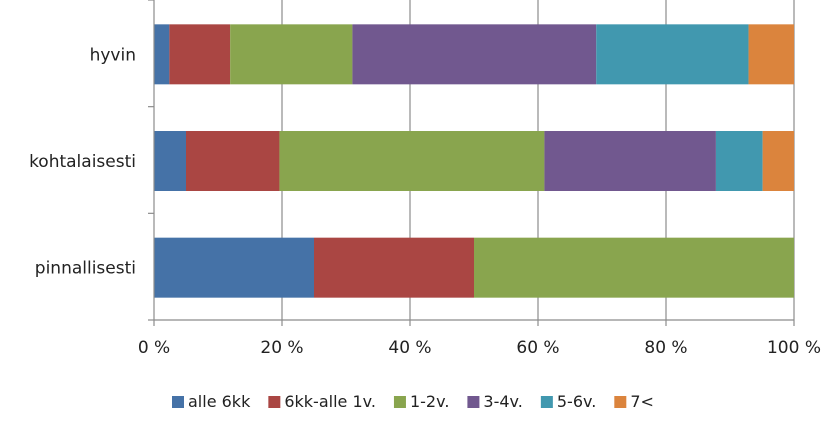 The height and width of the screenshot is (421, 826). Describe the element at coordinates (794, 348) in the screenshot. I see `x-tick-label: 100 %` at that location.